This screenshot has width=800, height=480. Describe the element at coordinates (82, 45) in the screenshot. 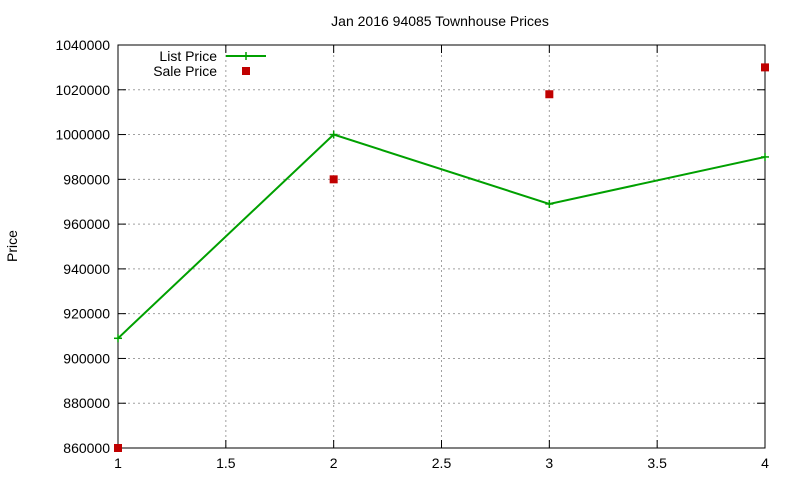

I see `y-tick-label: 1040000` at that location.